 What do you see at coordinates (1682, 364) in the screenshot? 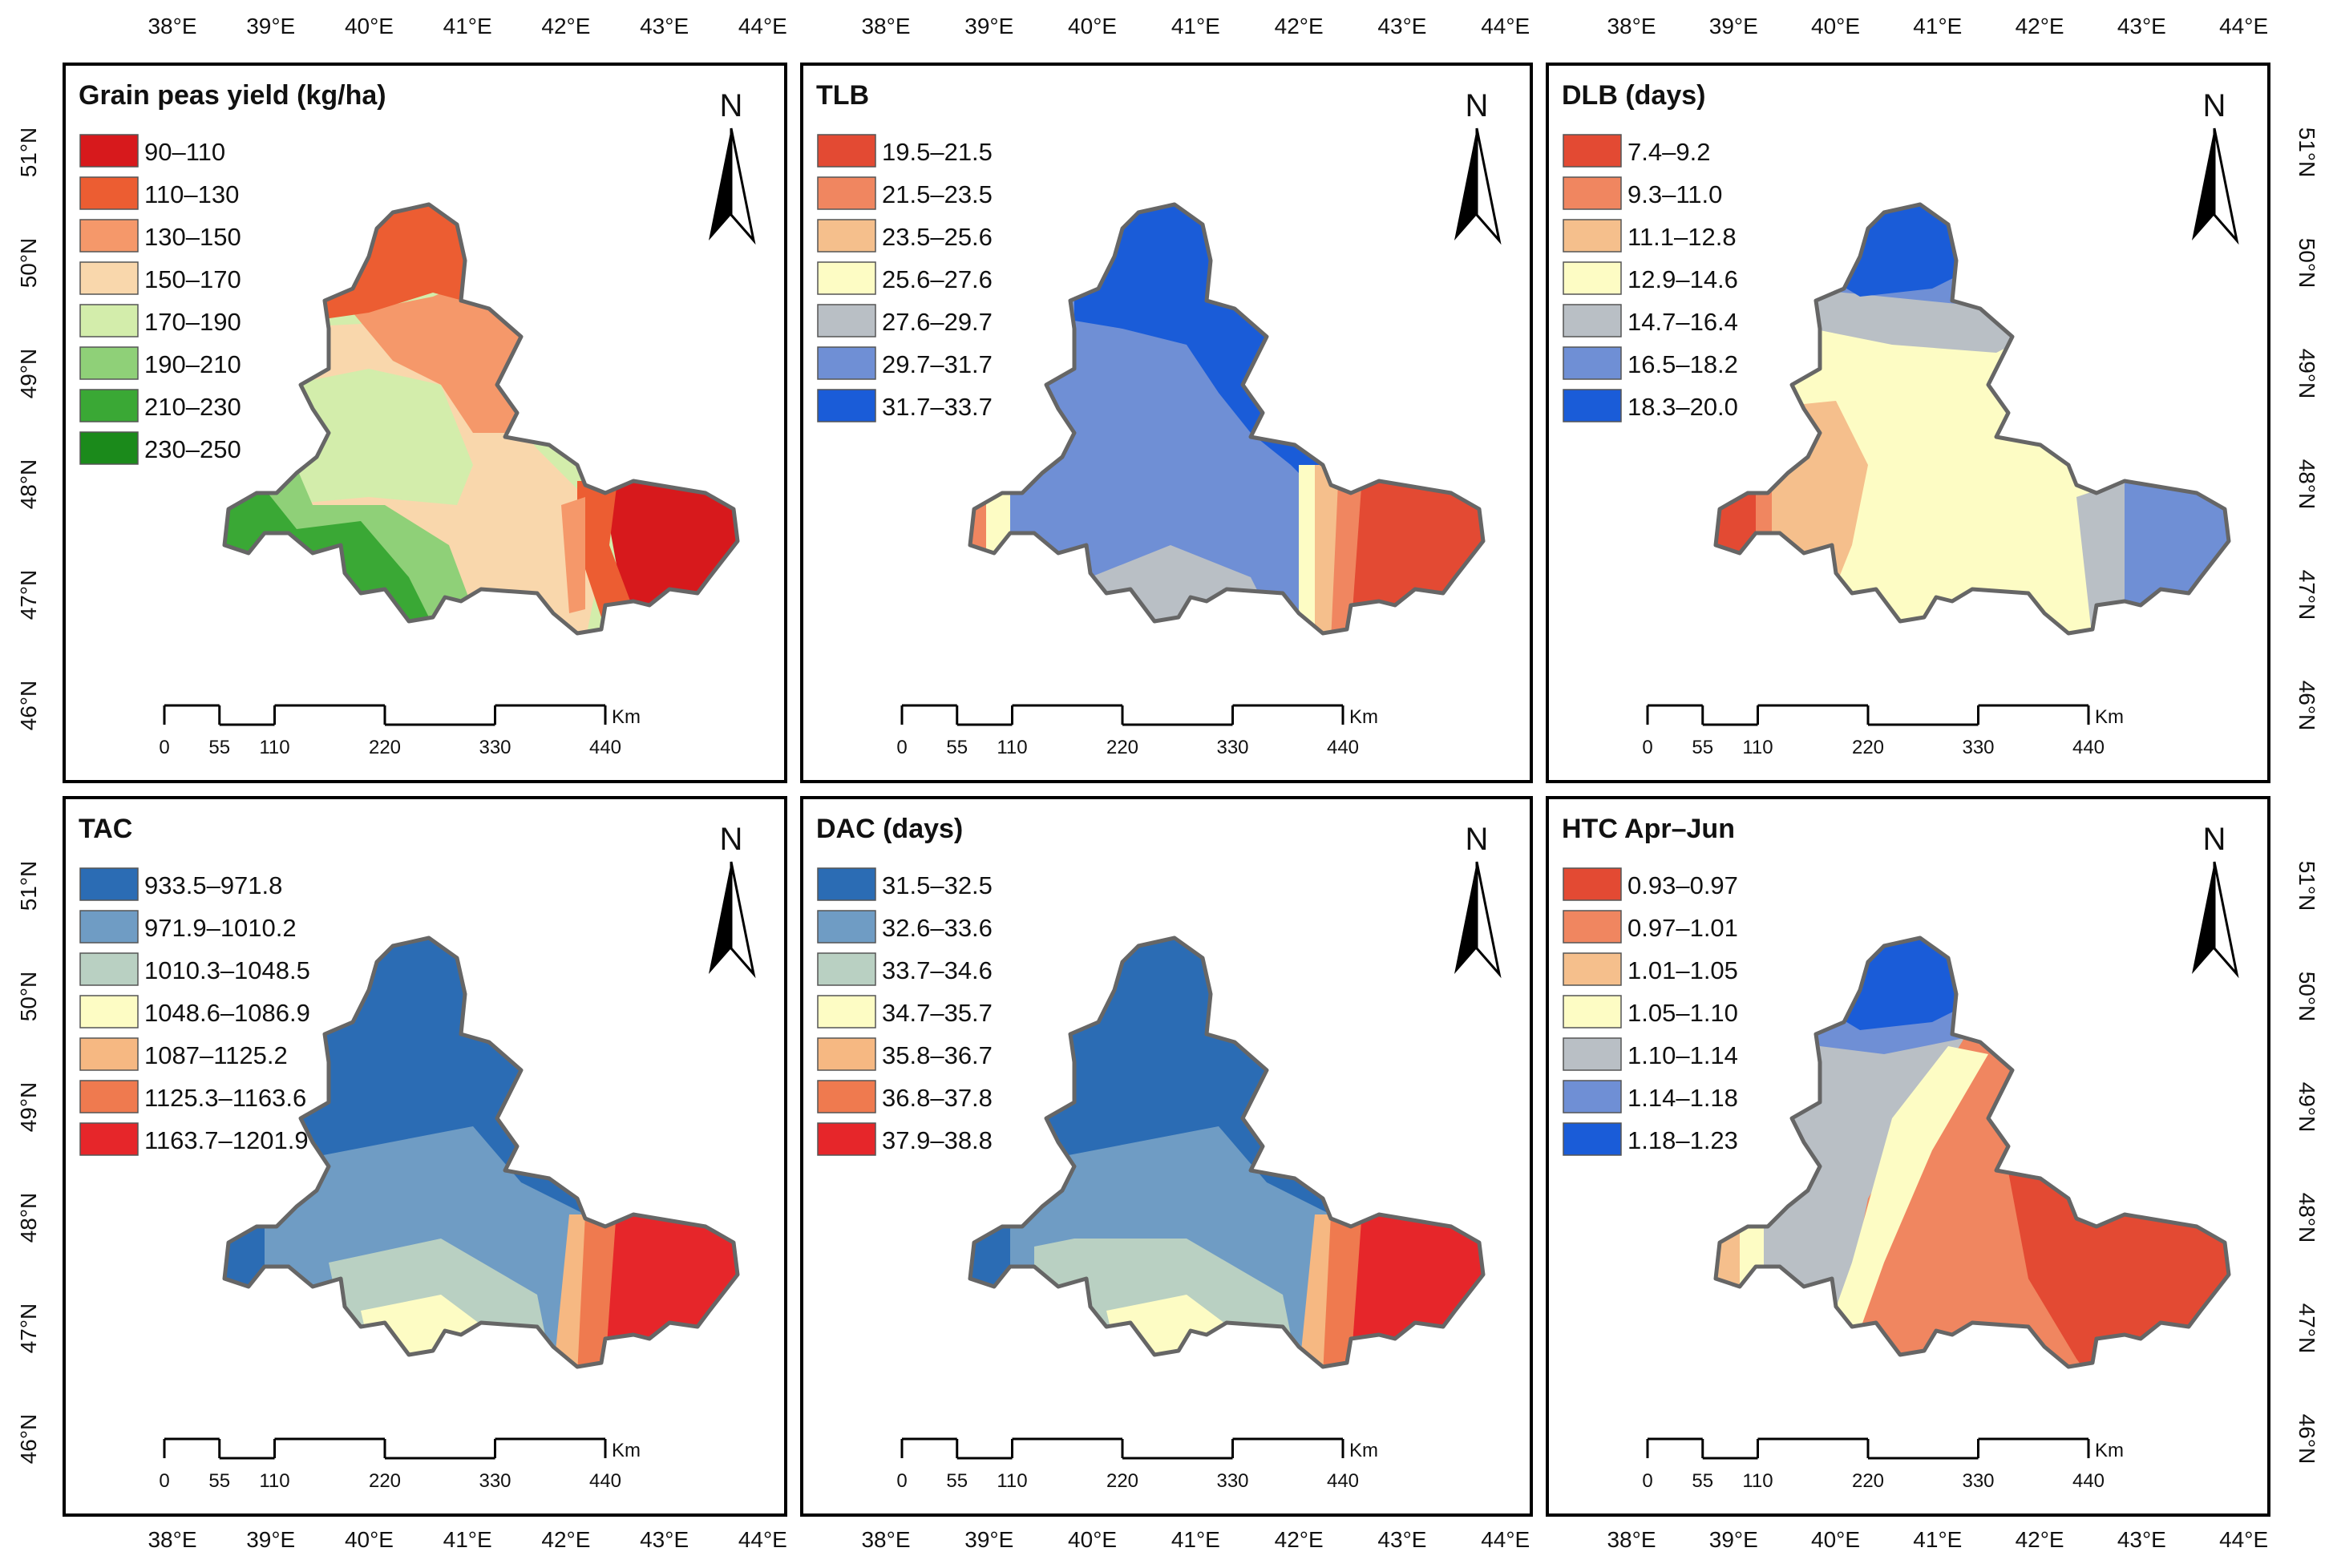
I see `legend-label: 16.5–18.2` at bounding box center [1682, 364].